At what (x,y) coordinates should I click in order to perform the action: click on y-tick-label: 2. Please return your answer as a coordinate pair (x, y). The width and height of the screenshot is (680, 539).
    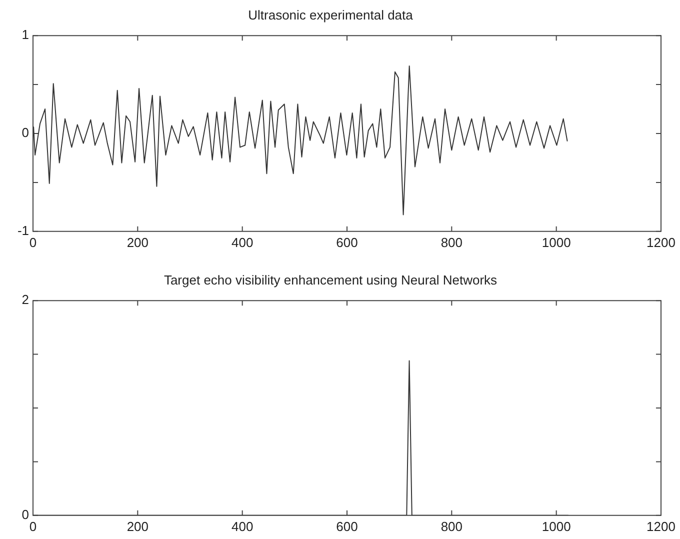
    Looking at the image, I should click on (25, 300).